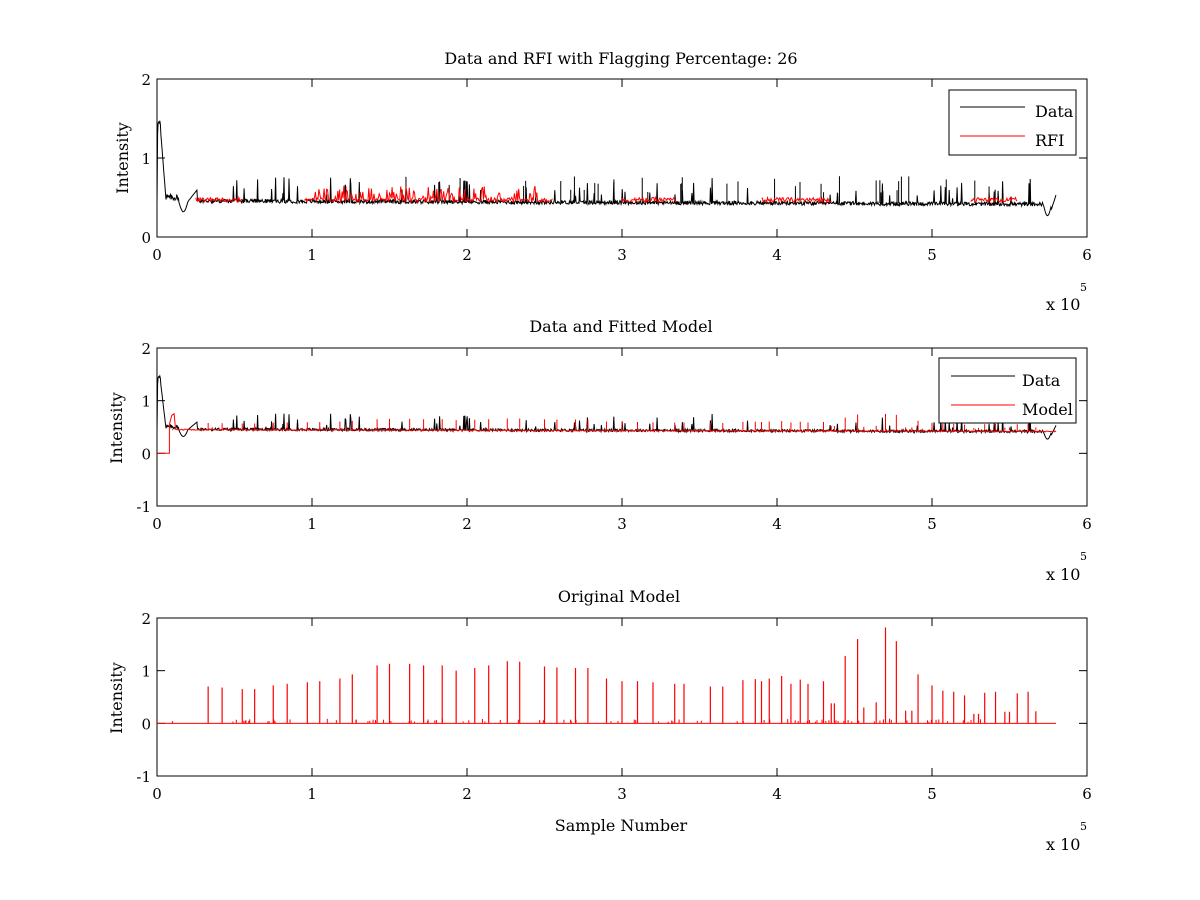 The height and width of the screenshot is (900, 1200). Describe the element at coordinates (157, 255) in the screenshot. I see `panel-1-xtick-label: 0` at that location.